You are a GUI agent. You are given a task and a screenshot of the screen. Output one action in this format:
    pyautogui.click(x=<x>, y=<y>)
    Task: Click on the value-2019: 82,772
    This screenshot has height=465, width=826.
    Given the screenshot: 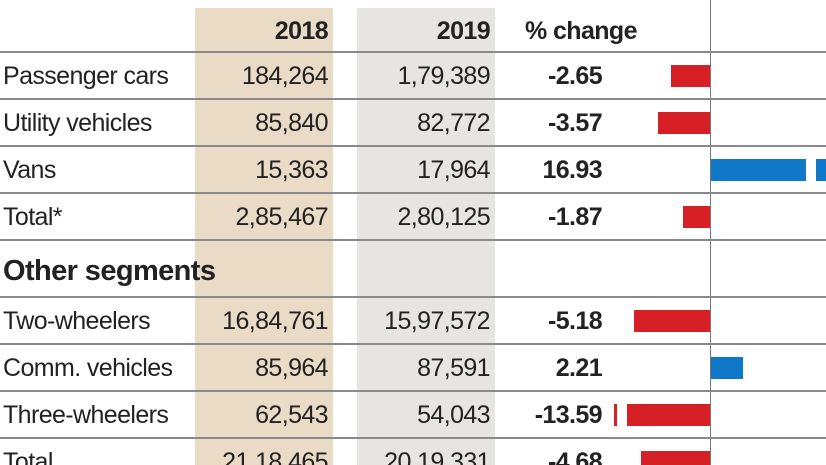 What is the action you would take?
    pyautogui.click(x=453, y=123)
    